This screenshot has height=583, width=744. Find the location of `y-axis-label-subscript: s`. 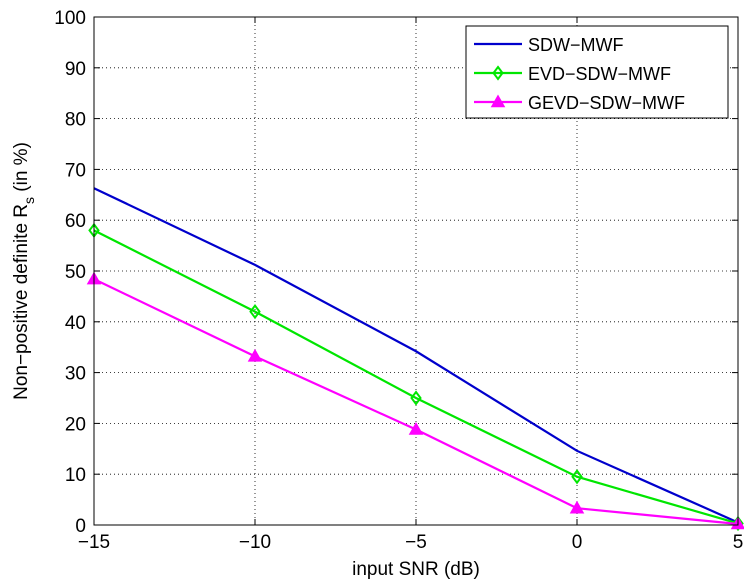

y-axis-label-subscript: s is located at coordinates (29, 200).